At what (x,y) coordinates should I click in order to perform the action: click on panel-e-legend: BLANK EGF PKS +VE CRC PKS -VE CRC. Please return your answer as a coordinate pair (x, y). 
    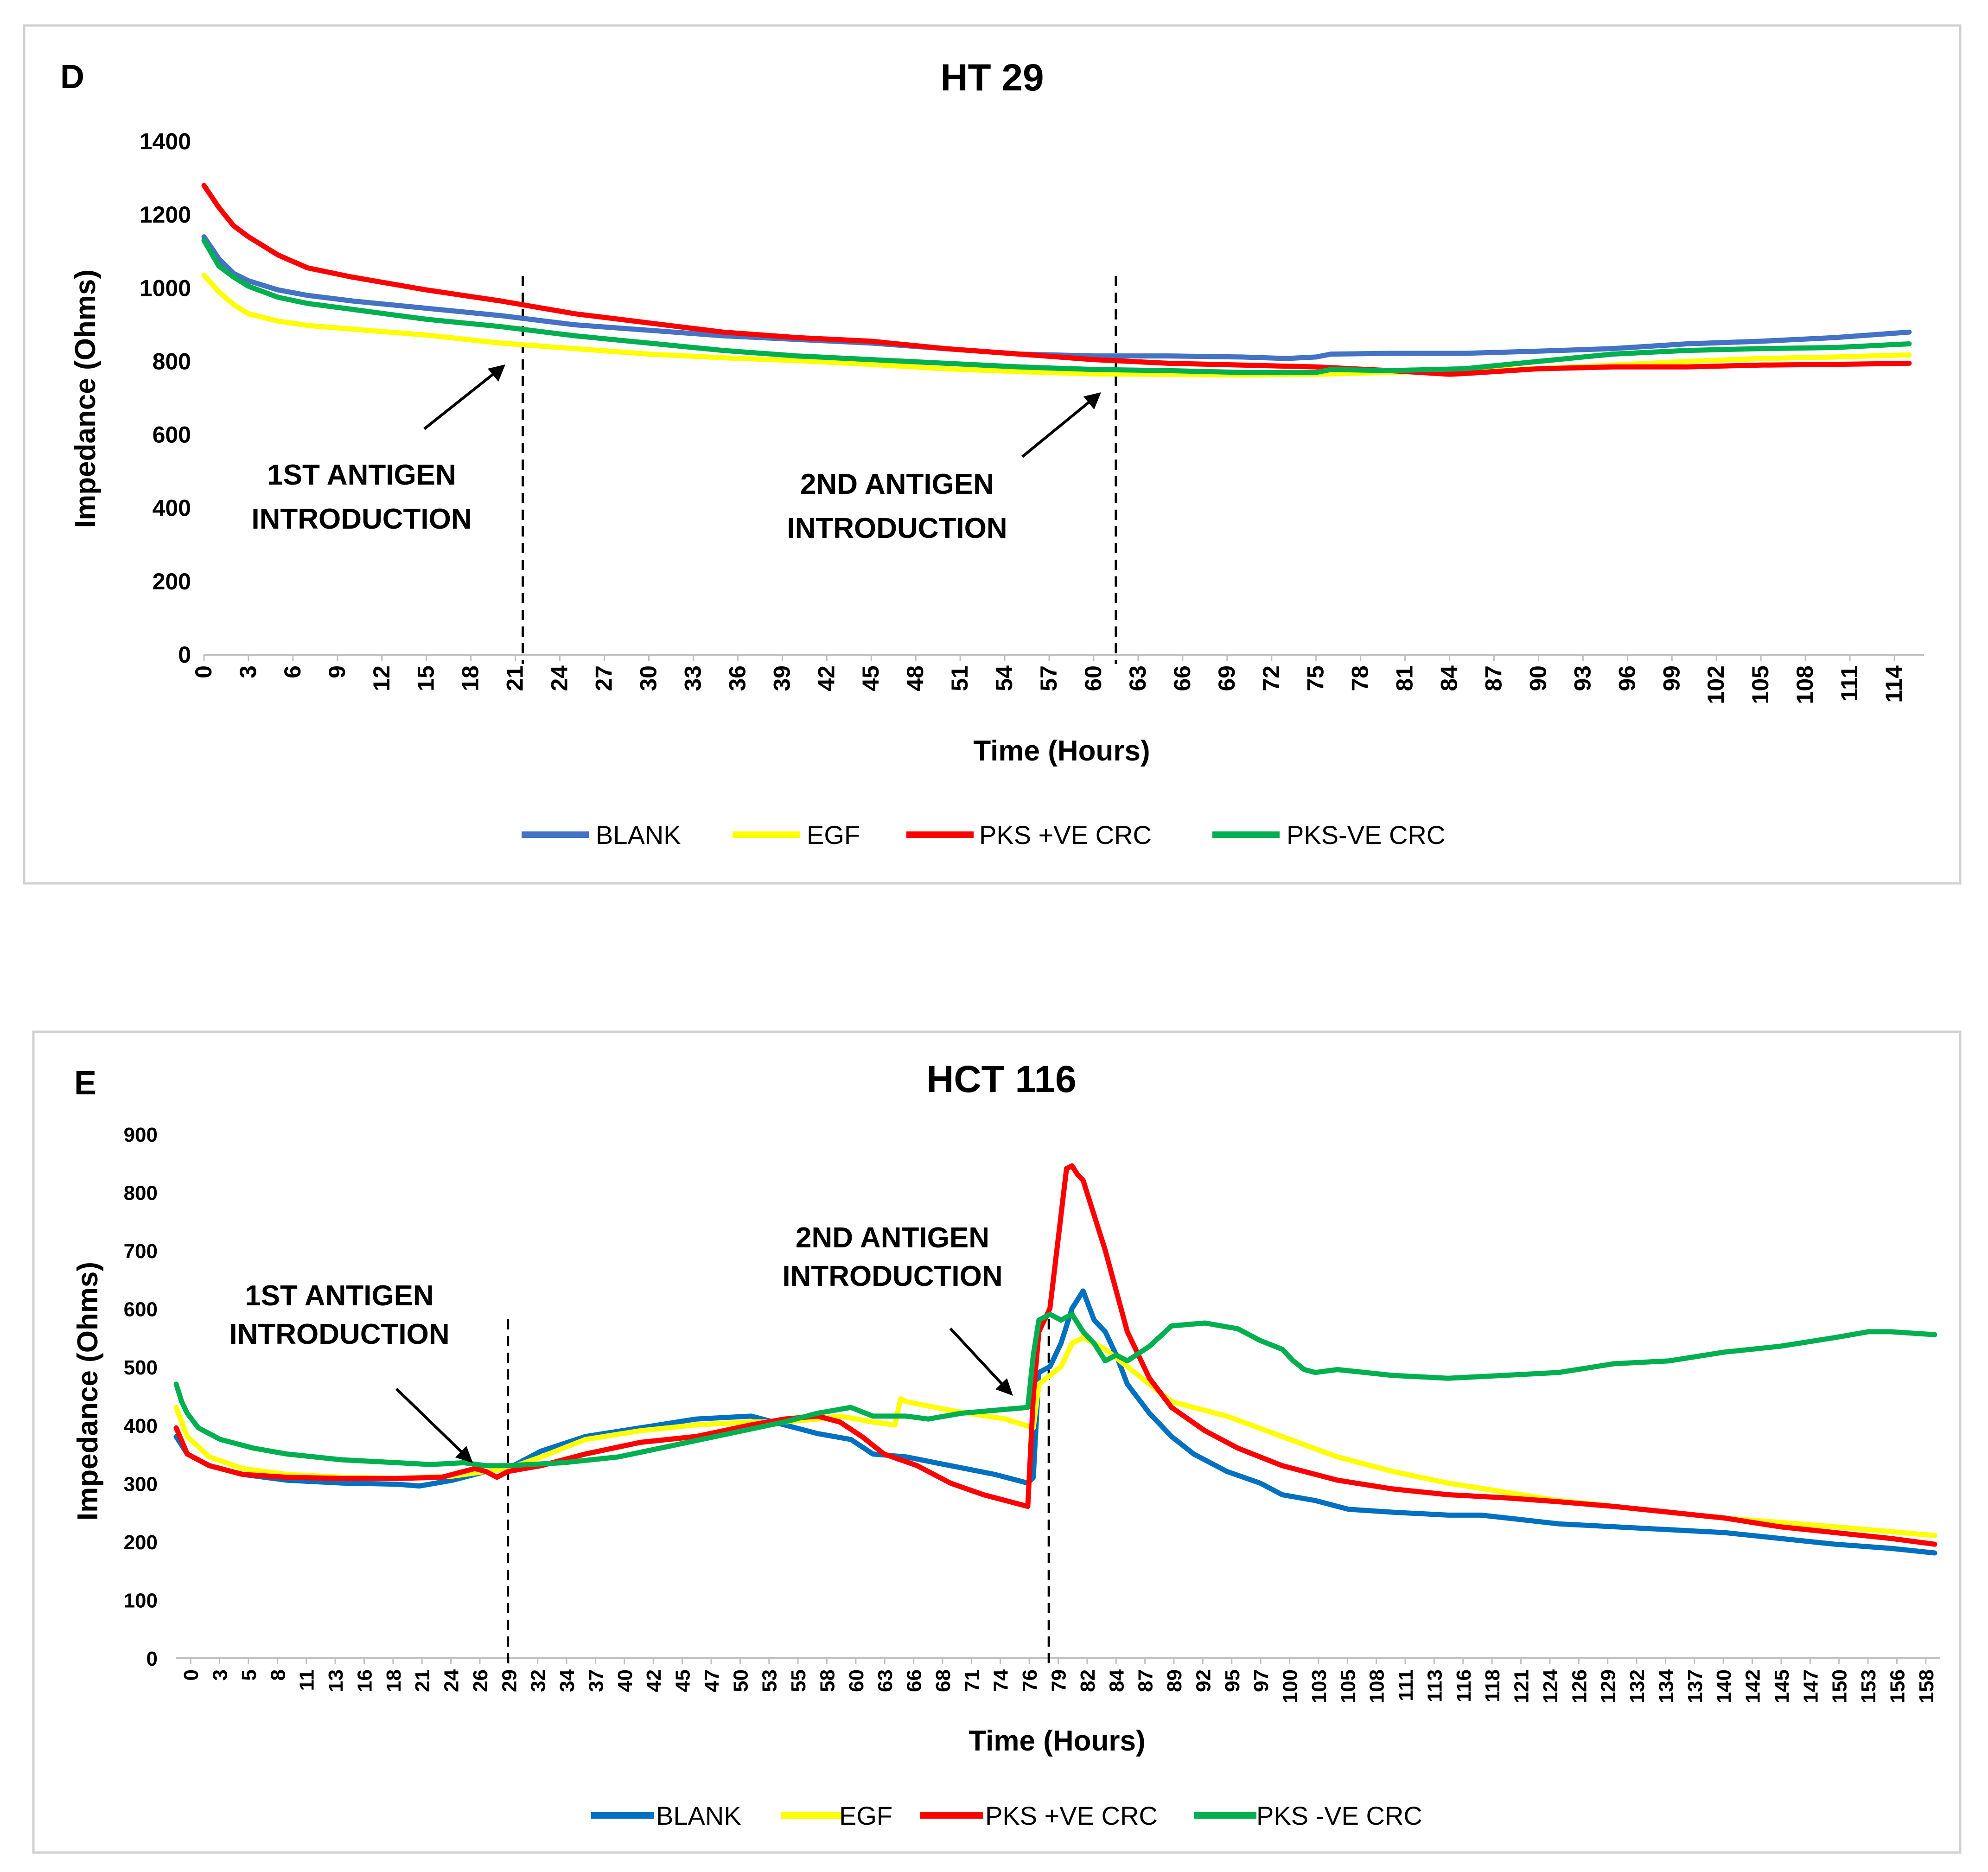
    Looking at the image, I should click on (1006, 1815).